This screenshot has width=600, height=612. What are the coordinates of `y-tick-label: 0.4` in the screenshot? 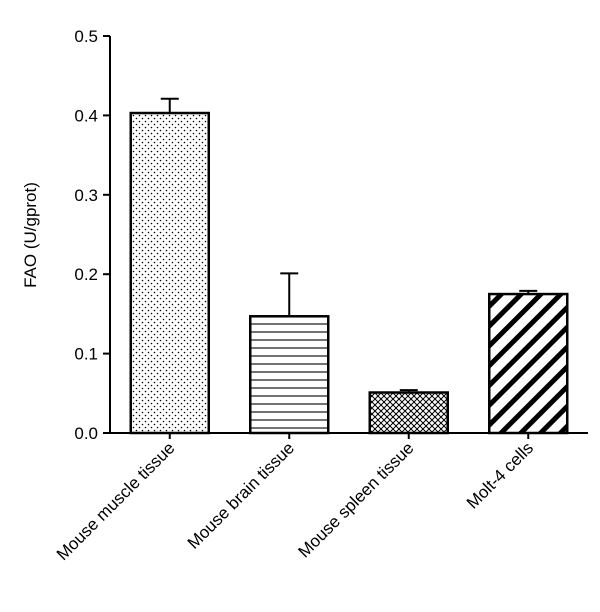 It's located at (86, 115).